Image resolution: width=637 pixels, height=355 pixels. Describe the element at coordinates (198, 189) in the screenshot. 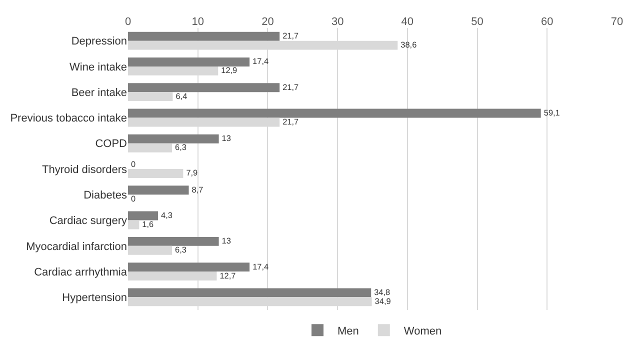

I see `data-label: 8,7` at that location.